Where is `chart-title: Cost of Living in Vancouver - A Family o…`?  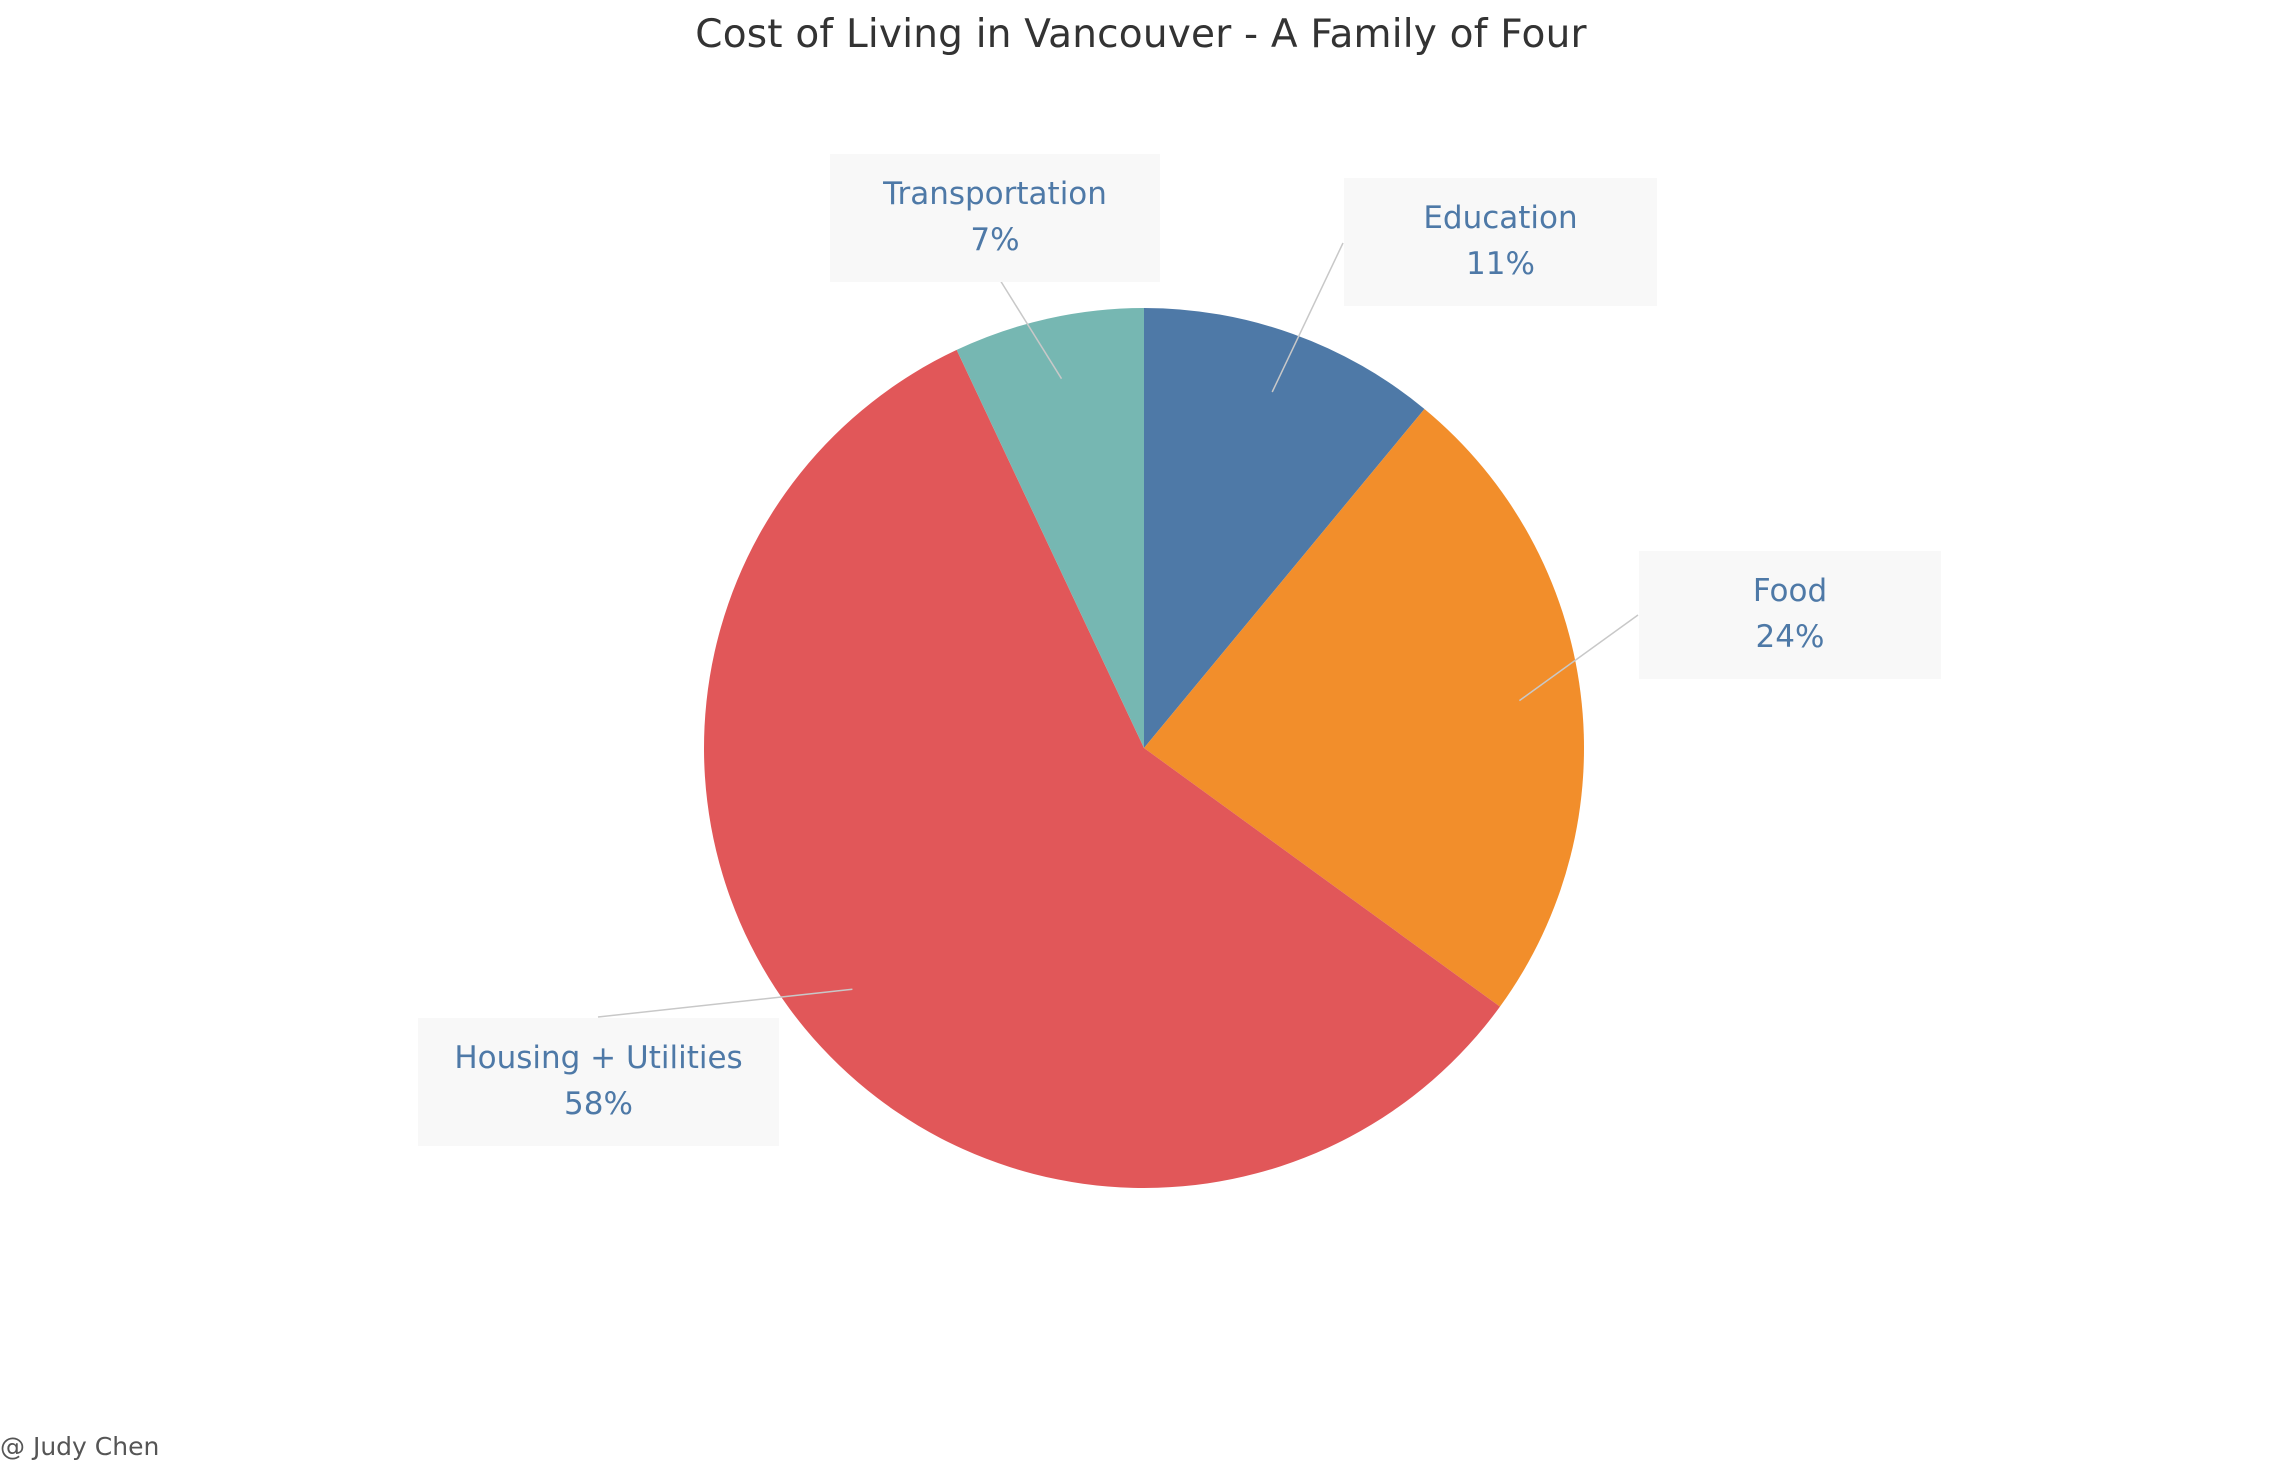
chart-title: Cost of Living in Vancouver - A Family o… is located at coordinates (1141, 34).